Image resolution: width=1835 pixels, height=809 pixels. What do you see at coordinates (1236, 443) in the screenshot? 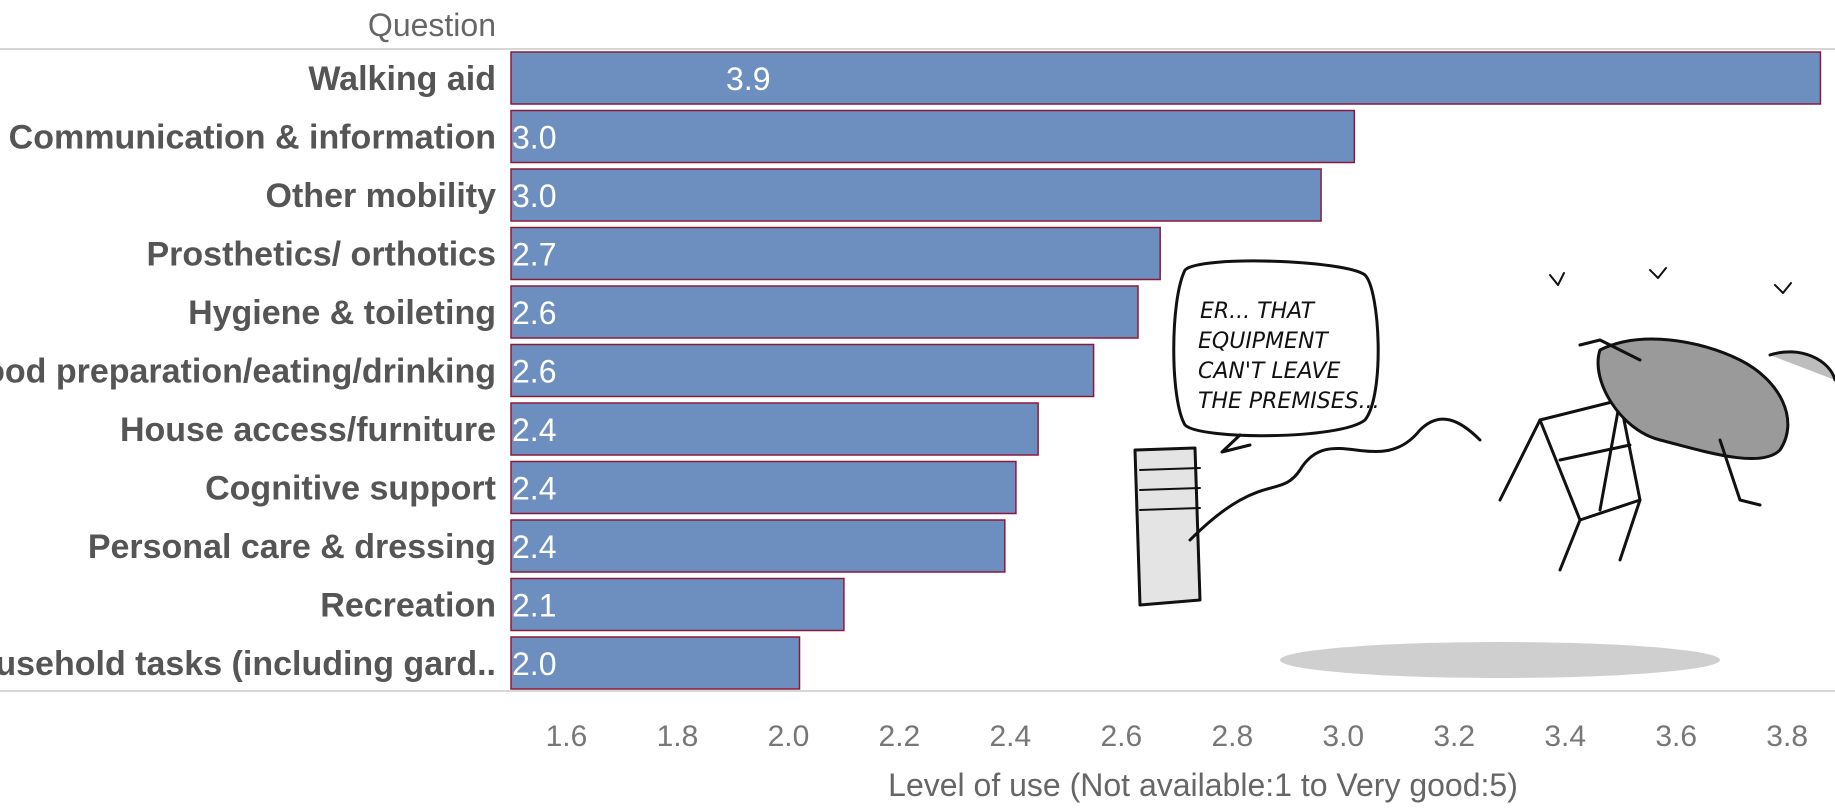
I see `speech-bubble-tail` at bounding box center [1236, 443].